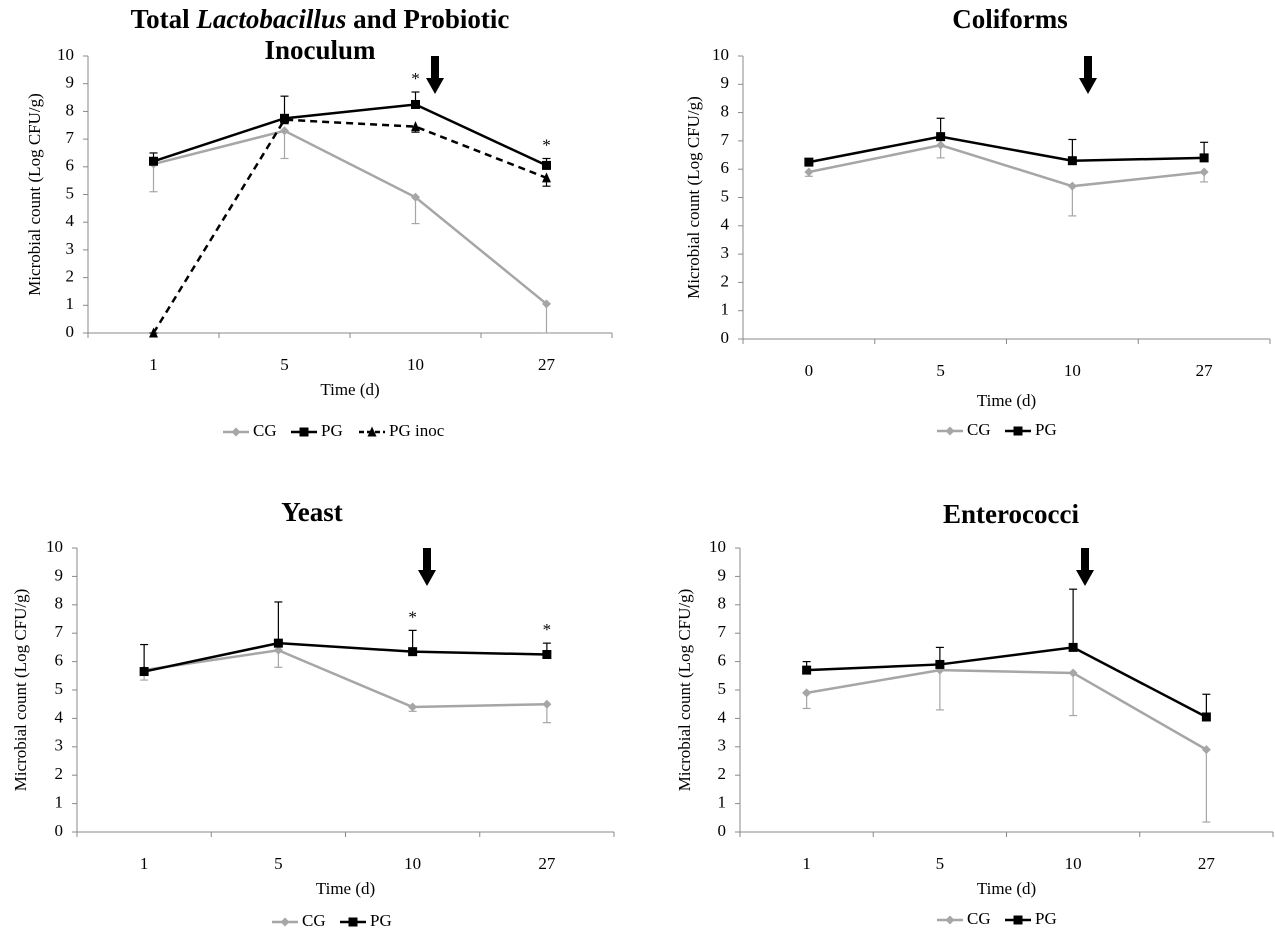  What do you see at coordinates (70, 137) in the screenshot?
I see `y-tick-label: 7` at bounding box center [70, 137].